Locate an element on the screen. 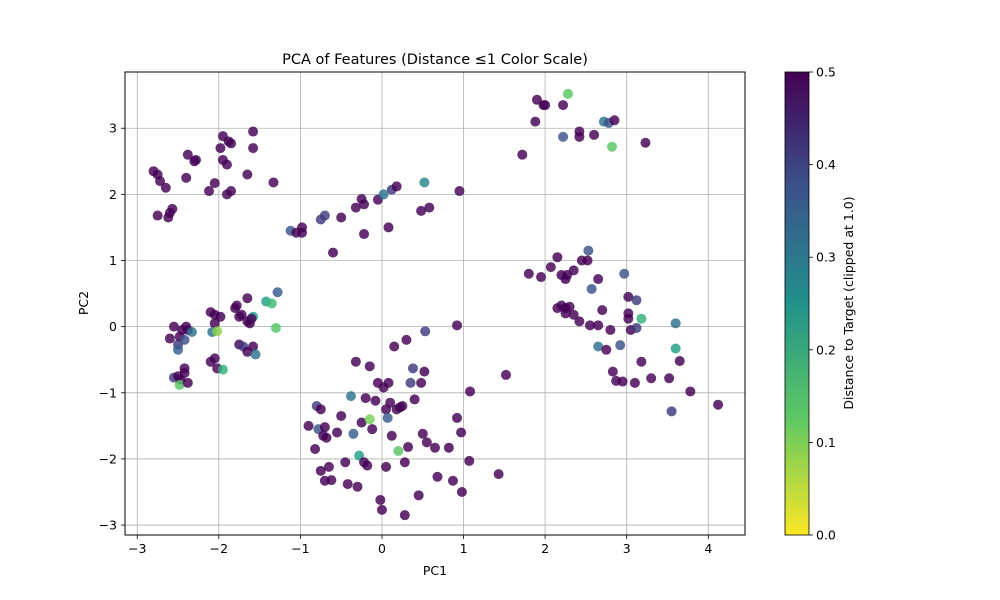  x-axis-label: PC1 is located at coordinates (435, 570).